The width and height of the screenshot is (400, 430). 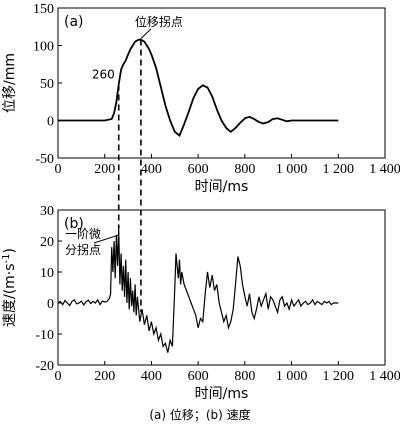 What do you see at coordinates (44, 335) in the screenshot?
I see `panel-b-y-tick-label: -10` at bounding box center [44, 335].